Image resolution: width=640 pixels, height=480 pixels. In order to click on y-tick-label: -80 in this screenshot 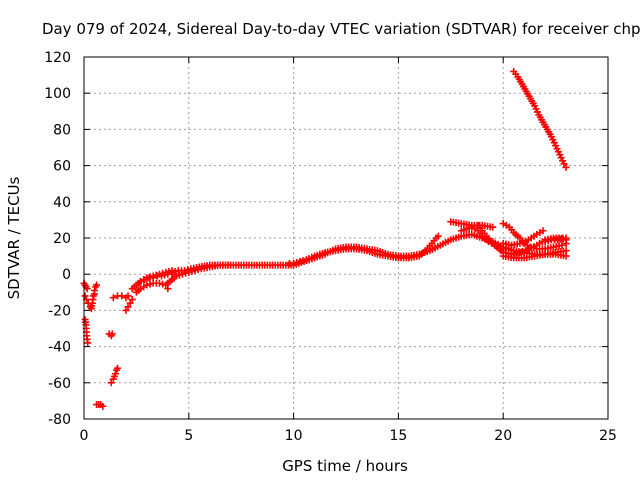, I will do `click(59, 420)`.